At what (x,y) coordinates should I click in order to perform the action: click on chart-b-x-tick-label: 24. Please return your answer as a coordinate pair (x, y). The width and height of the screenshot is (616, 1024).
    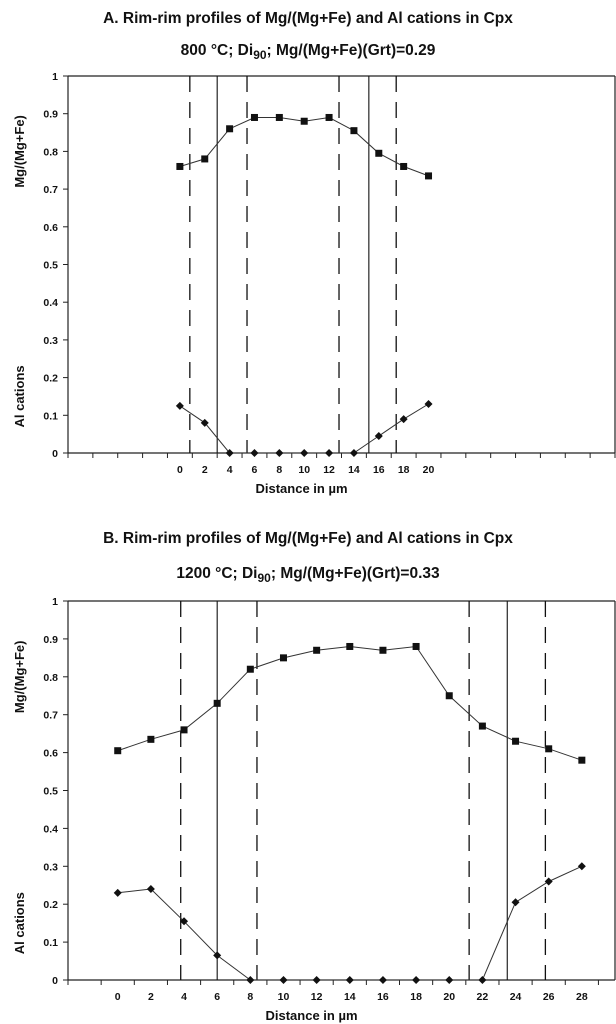
    Looking at the image, I should click on (516, 997).